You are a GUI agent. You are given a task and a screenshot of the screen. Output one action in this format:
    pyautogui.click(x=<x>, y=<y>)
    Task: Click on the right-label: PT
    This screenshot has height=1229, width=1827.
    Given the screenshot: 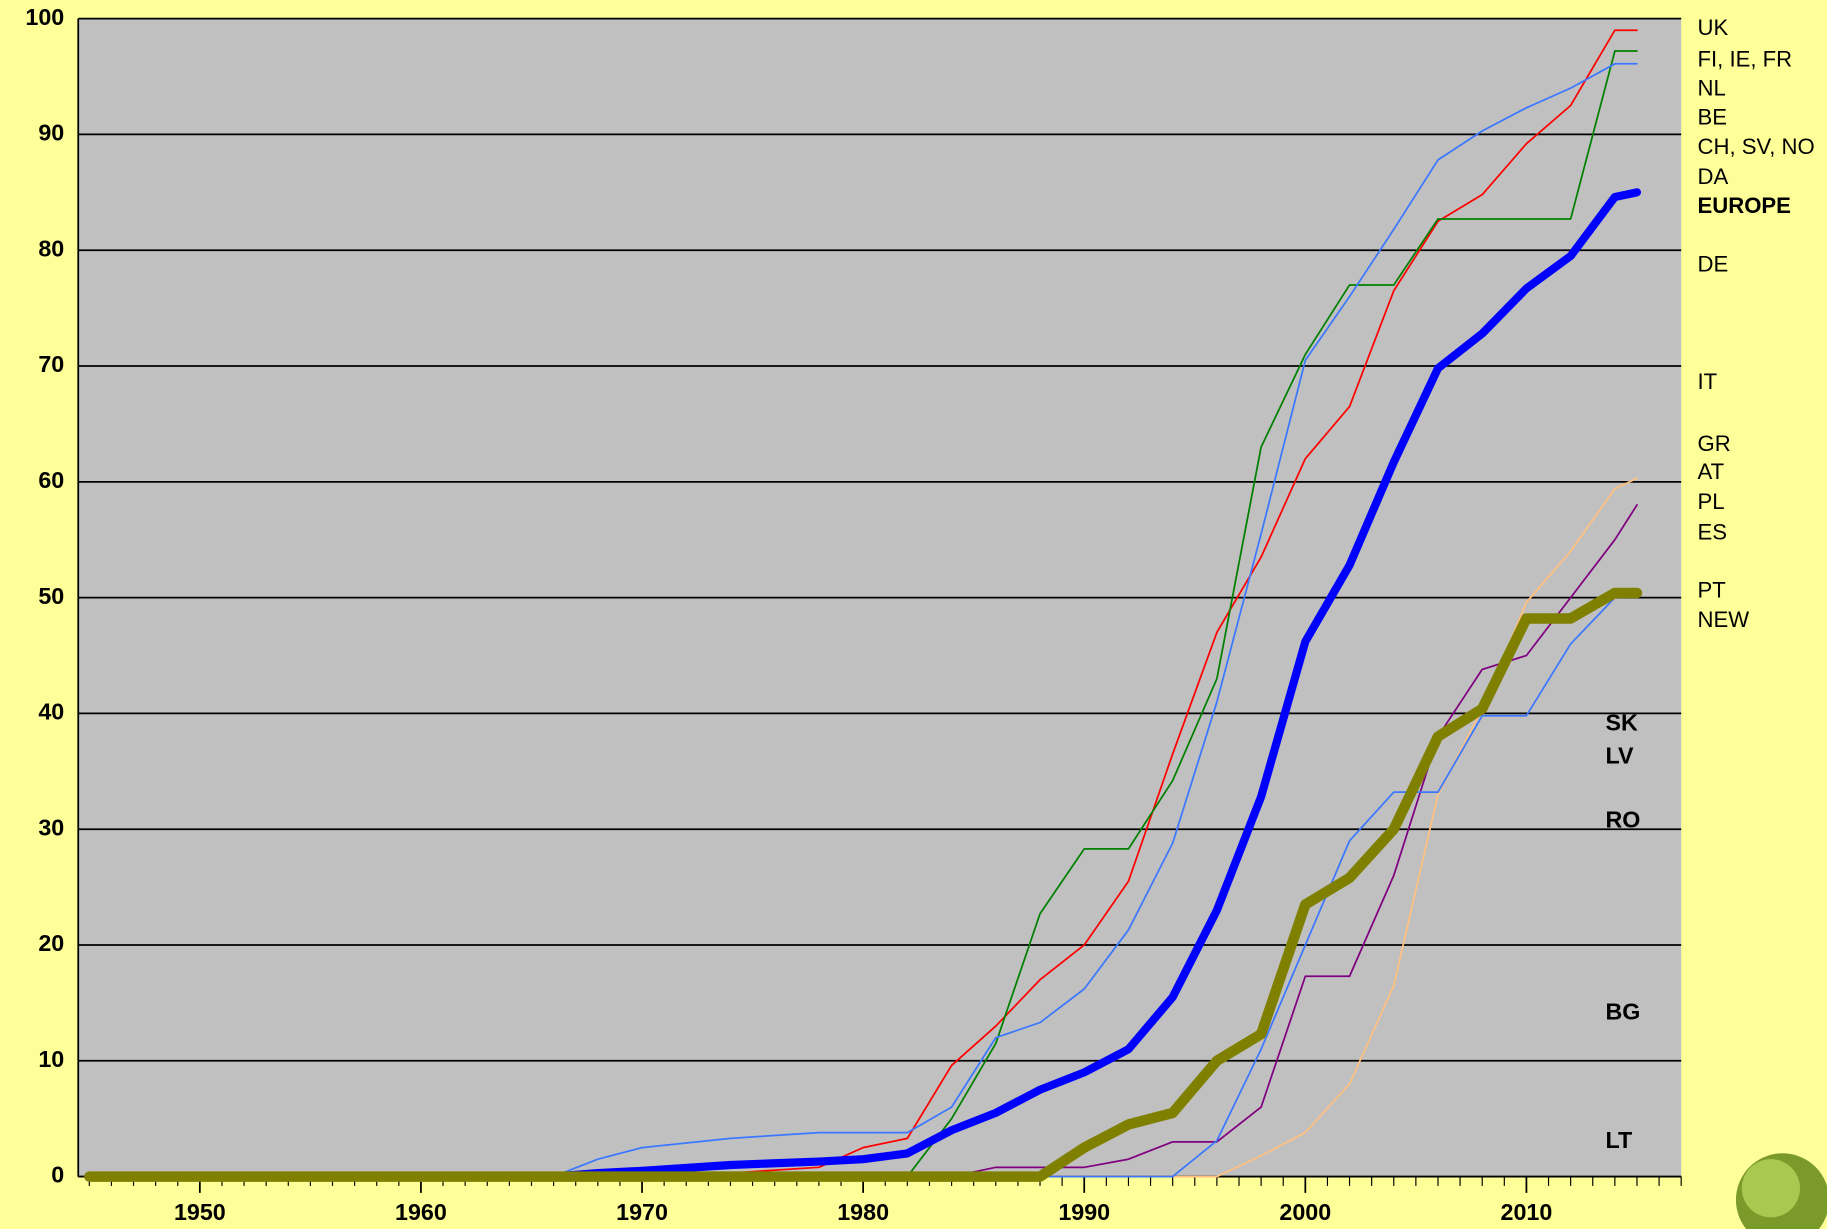 What is the action you would take?
    pyautogui.click(x=1711, y=590)
    